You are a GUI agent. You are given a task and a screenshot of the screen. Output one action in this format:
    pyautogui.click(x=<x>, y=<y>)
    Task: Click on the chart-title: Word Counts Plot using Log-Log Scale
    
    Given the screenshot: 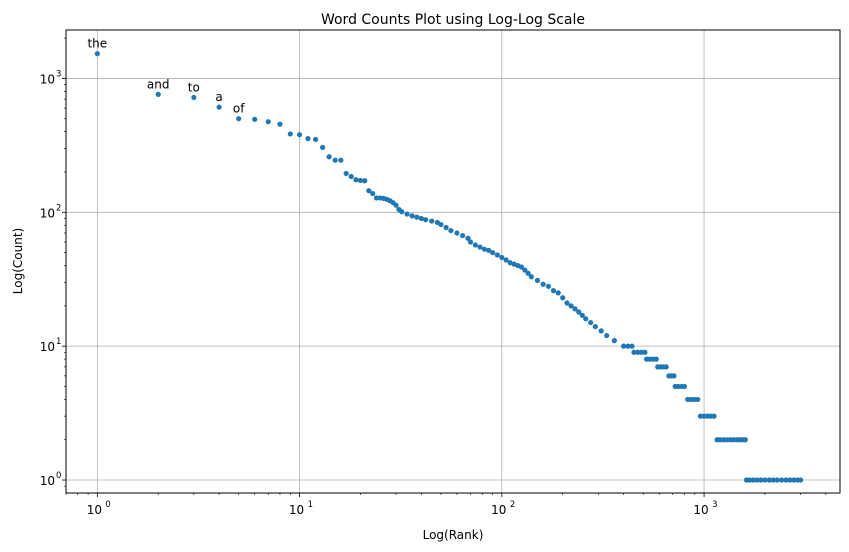 What is the action you would take?
    pyautogui.click(x=453, y=20)
    